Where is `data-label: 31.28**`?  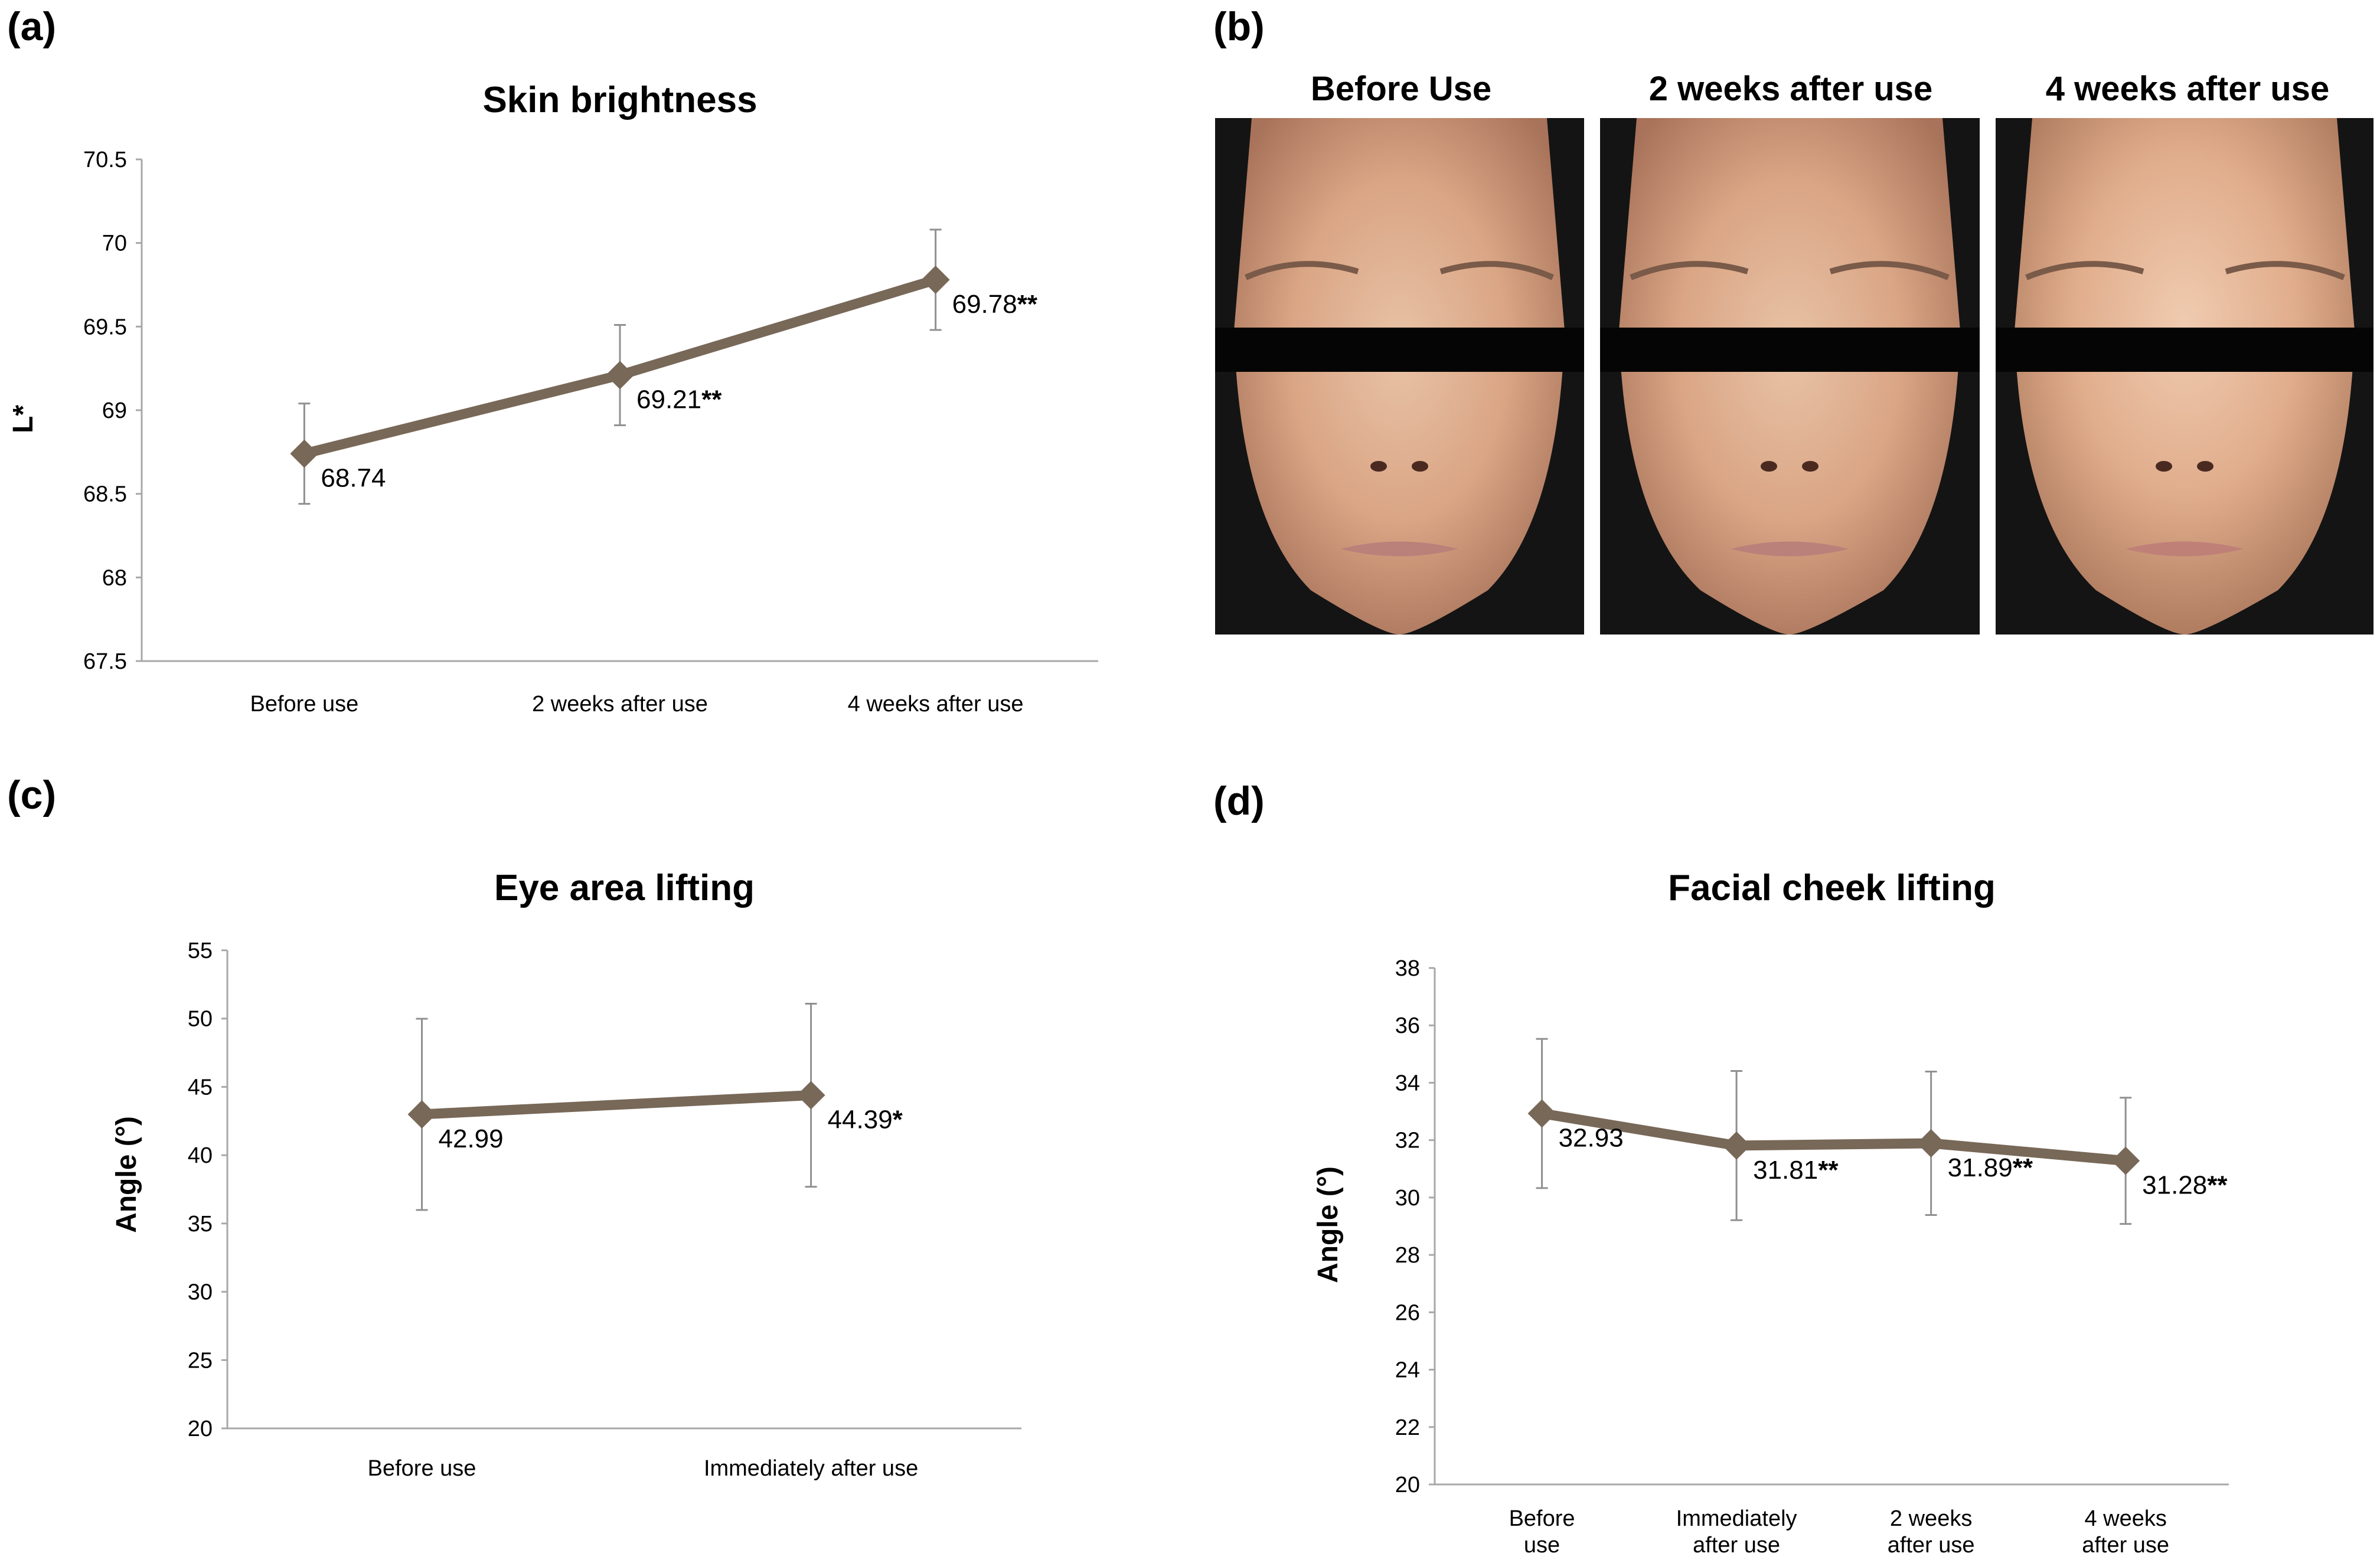 data-label: 31.28** is located at coordinates (2185, 1185).